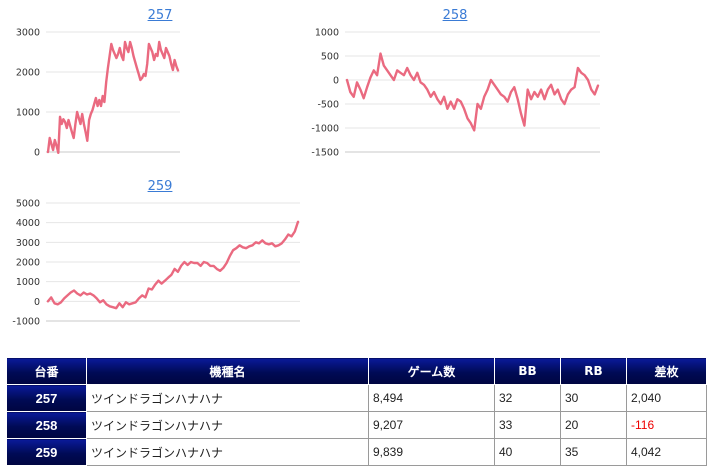 The image size is (711, 472). What do you see at coordinates (666, 425) in the screenshot?
I see `difference-cell: -116` at bounding box center [666, 425].